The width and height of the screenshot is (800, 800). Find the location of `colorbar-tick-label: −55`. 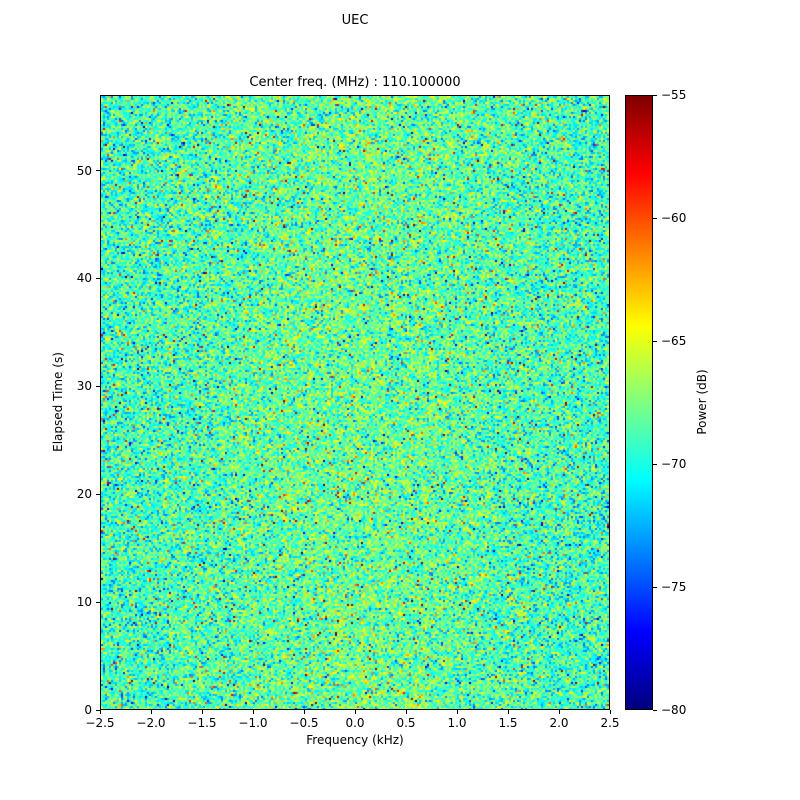

colorbar-tick-label: −55 is located at coordinates (674, 95).